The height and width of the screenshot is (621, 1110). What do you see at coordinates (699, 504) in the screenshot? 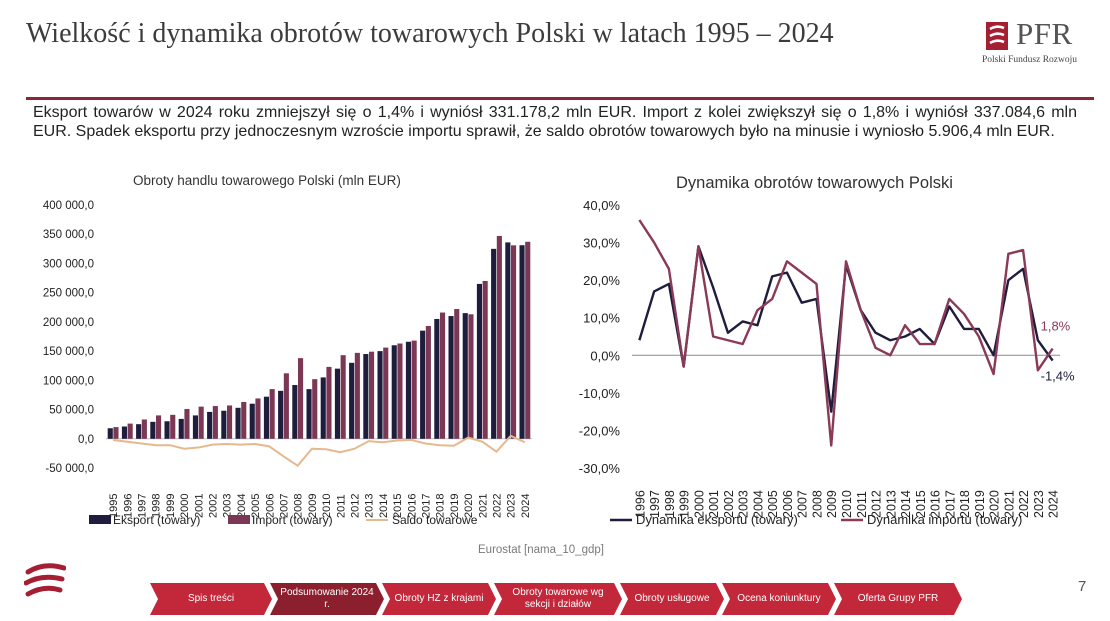
I see `x-tick-label: 2000` at bounding box center [699, 504].